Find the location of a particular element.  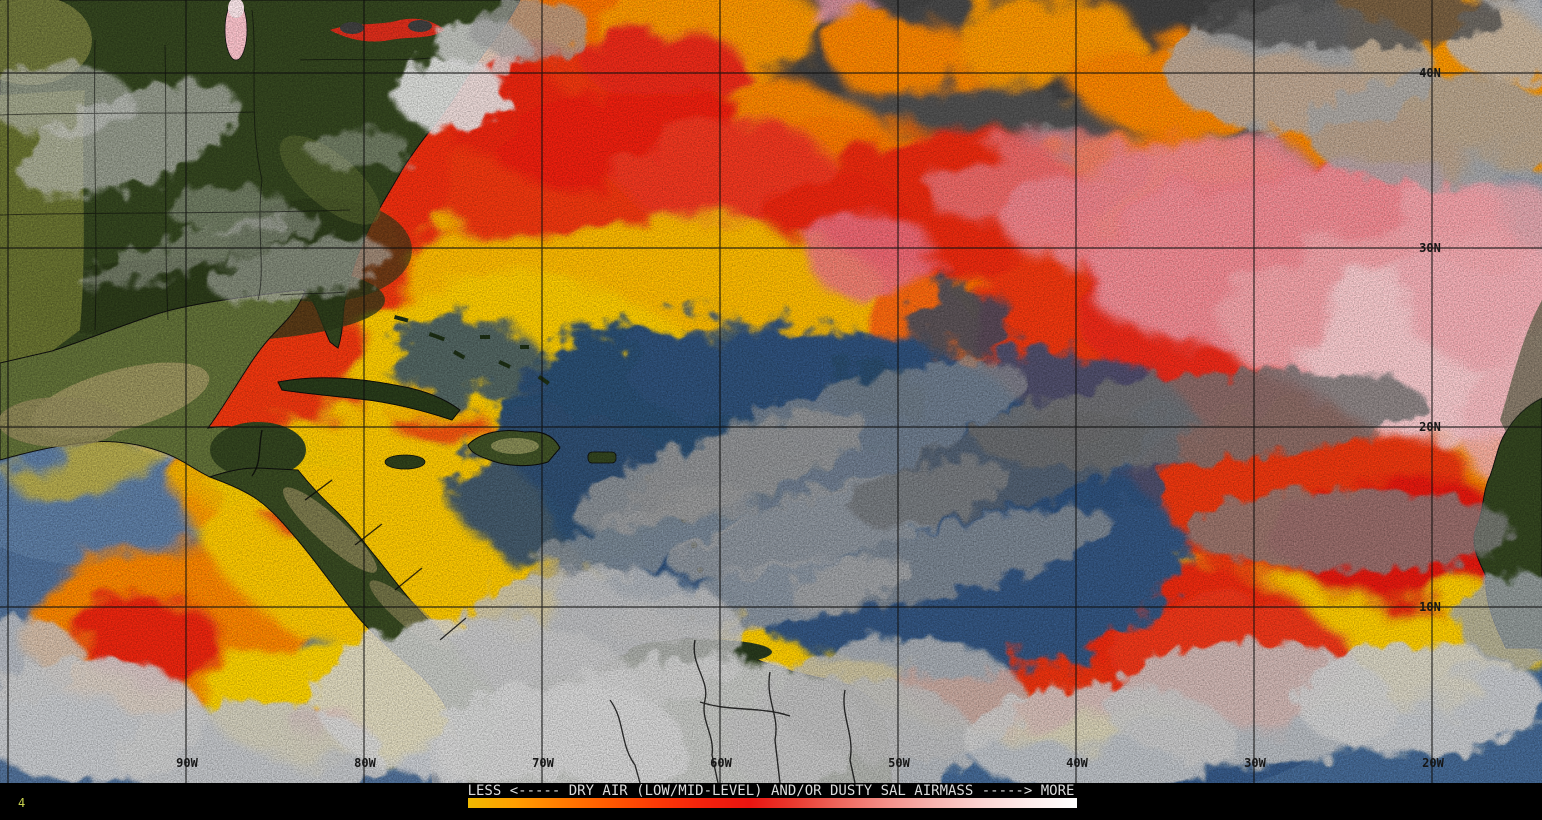

lon-label-50w: 50W is located at coordinates (899, 763).